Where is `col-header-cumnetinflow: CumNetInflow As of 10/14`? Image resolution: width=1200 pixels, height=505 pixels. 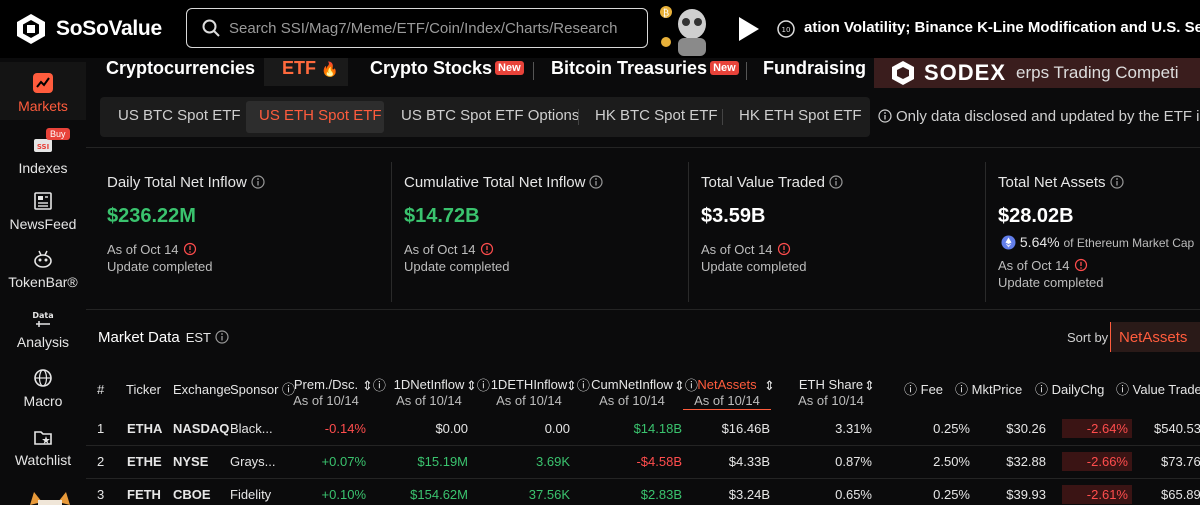
col-header-cumnetinflow: CumNetInflow As of 10/14 is located at coordinates (632, 392).